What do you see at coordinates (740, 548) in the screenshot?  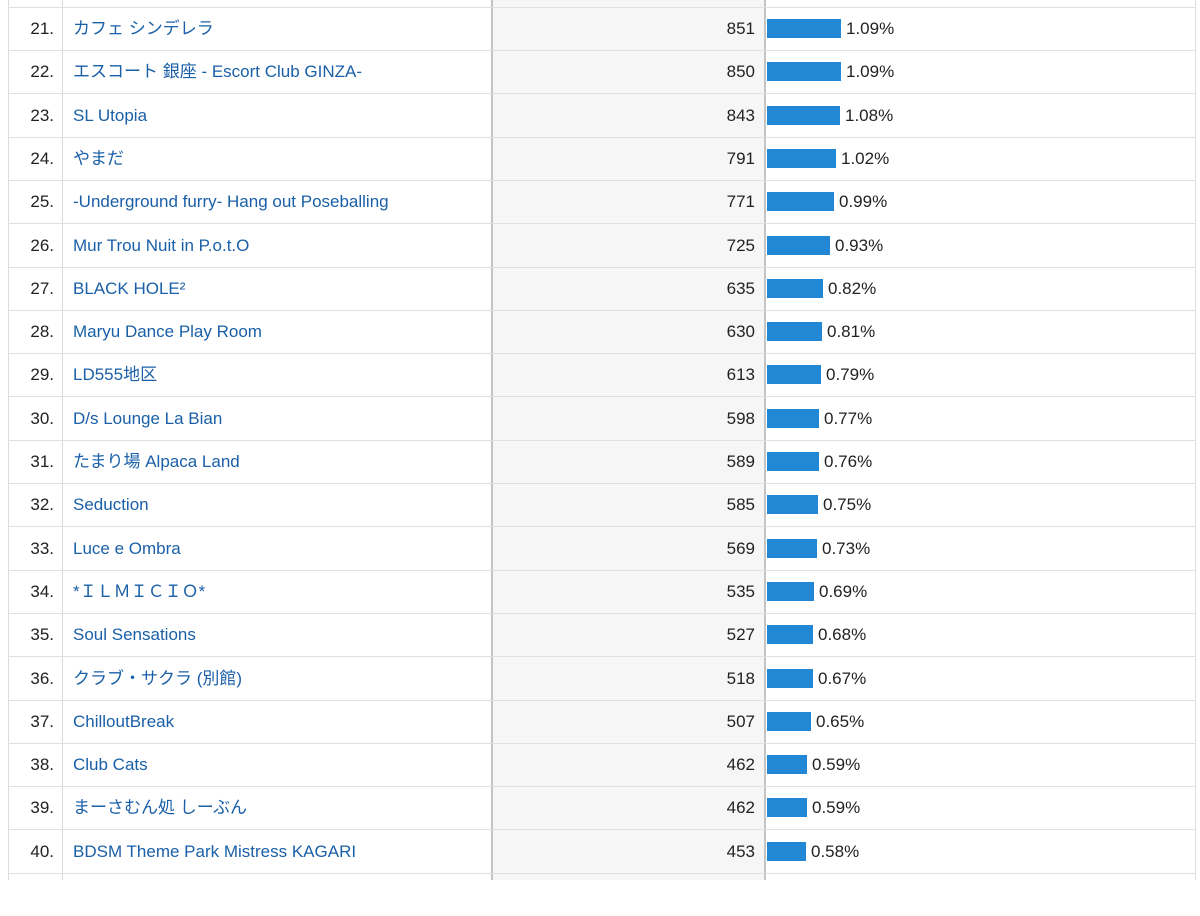 I see `row-value: 569` at bounding box center [740, 548].